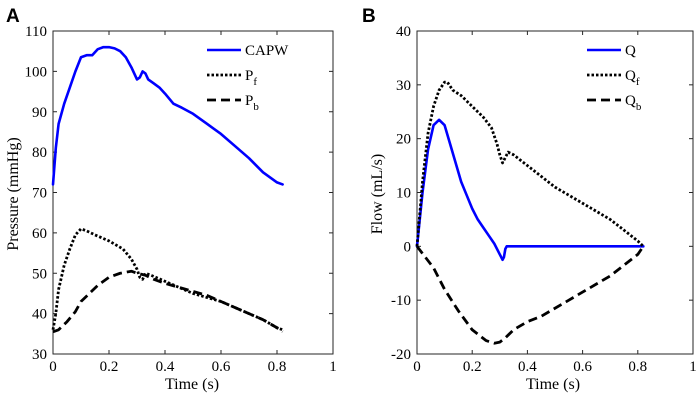 The image size is (699, 402). Describe the element at coordinates (39, 315) in the screenshot. I see `panel-a-y-tick-label: 40` at that location.